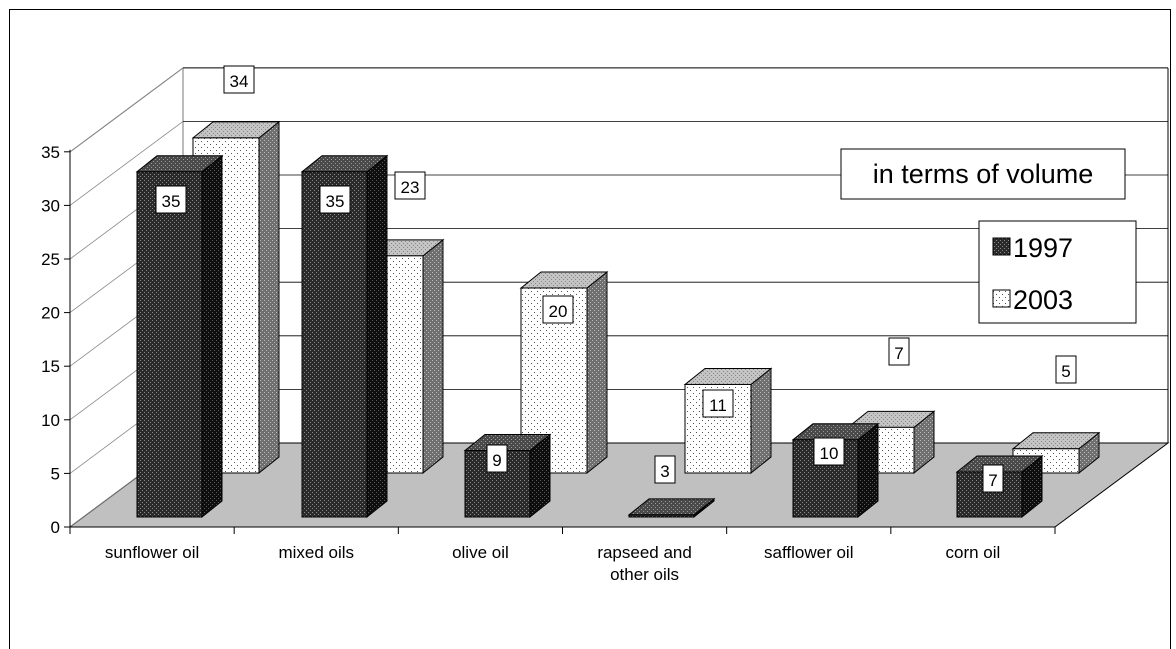  What do you see at coordinates (50, 313) in the screenshot?
I see `y-tick-label: 20` at bounding box center [50, 313].